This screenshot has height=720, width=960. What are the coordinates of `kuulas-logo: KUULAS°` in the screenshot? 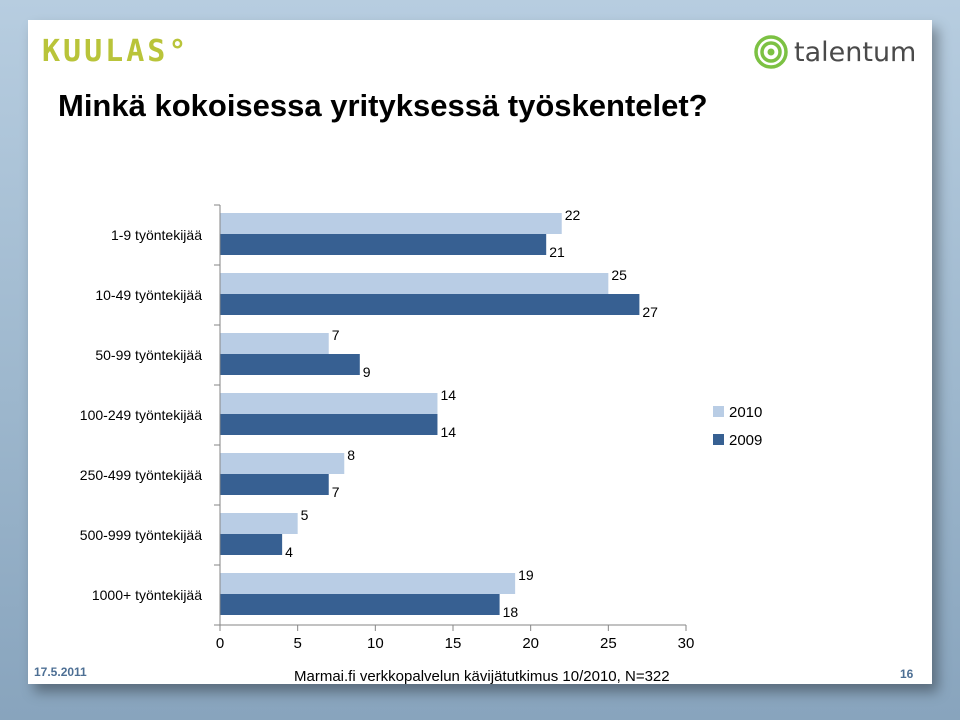 It's located at (115, 51).